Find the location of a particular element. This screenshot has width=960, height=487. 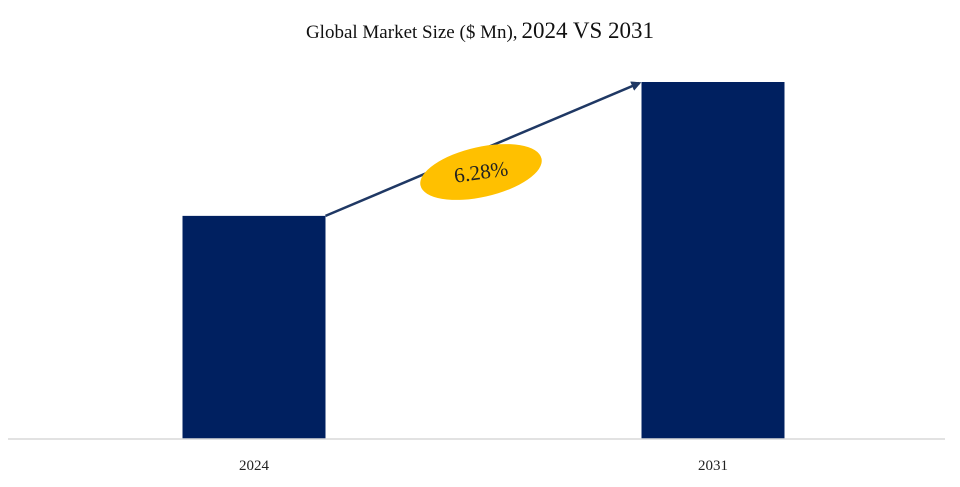

chart-title-main: Global Market Size ($ Mn), is located at coordinates (411, 32).